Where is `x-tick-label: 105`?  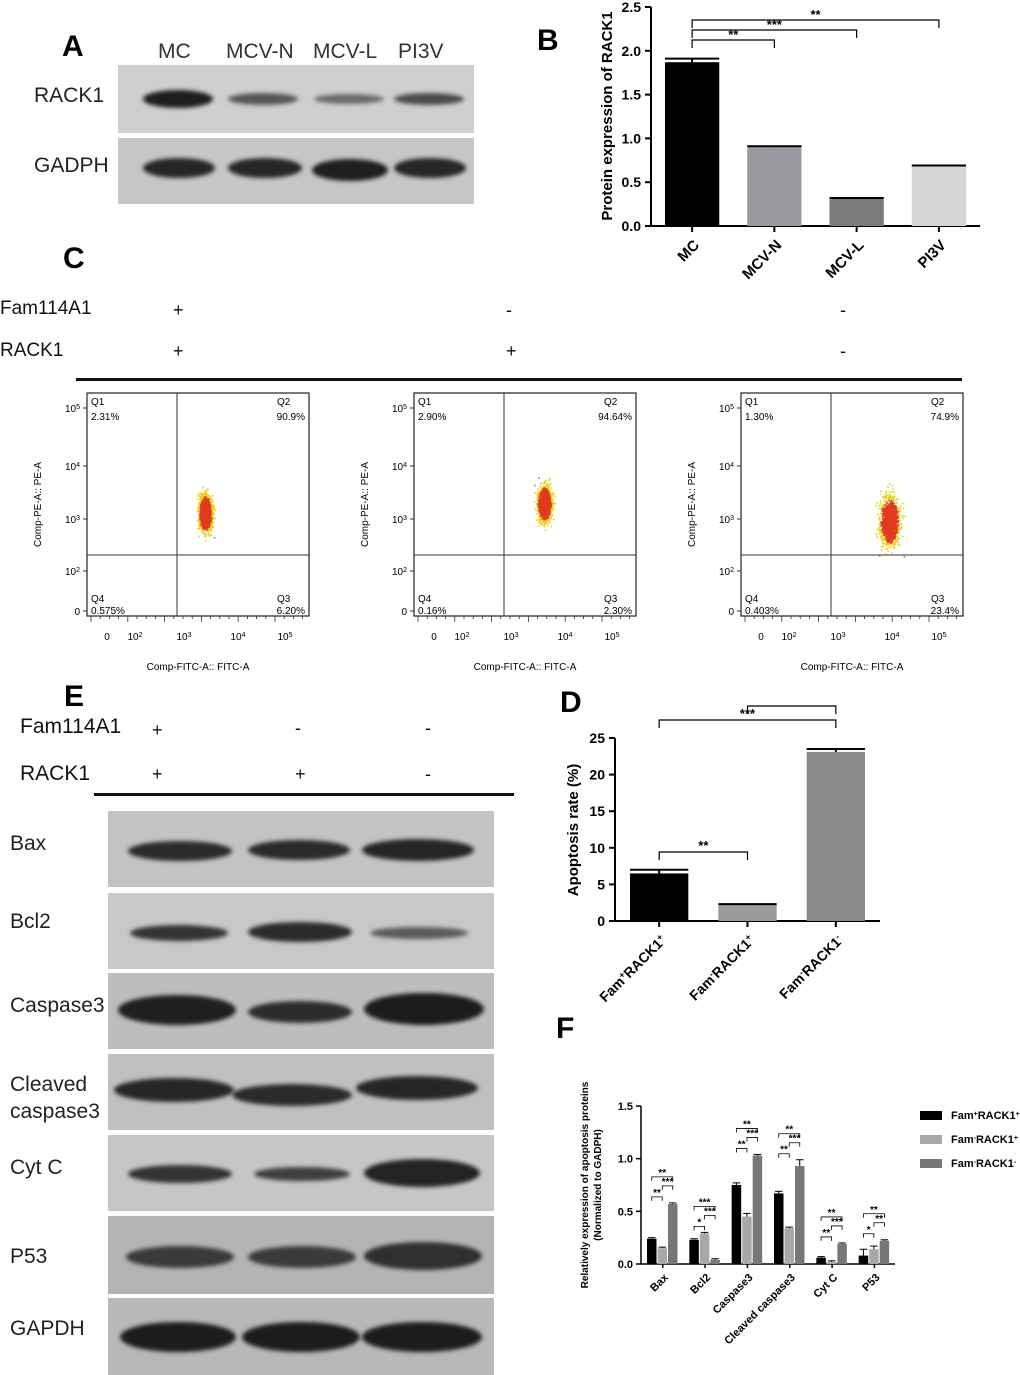 x-tick-label: 105 is located at coordinates (284, 638).